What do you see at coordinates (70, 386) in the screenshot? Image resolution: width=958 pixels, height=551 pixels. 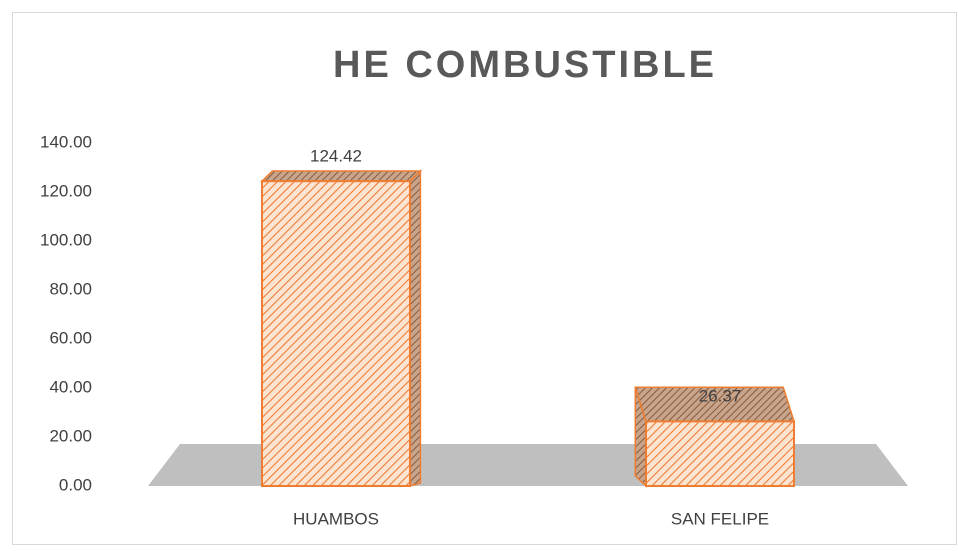 I see `y-tick-label: 40.00` at bounding box center [70, 386].